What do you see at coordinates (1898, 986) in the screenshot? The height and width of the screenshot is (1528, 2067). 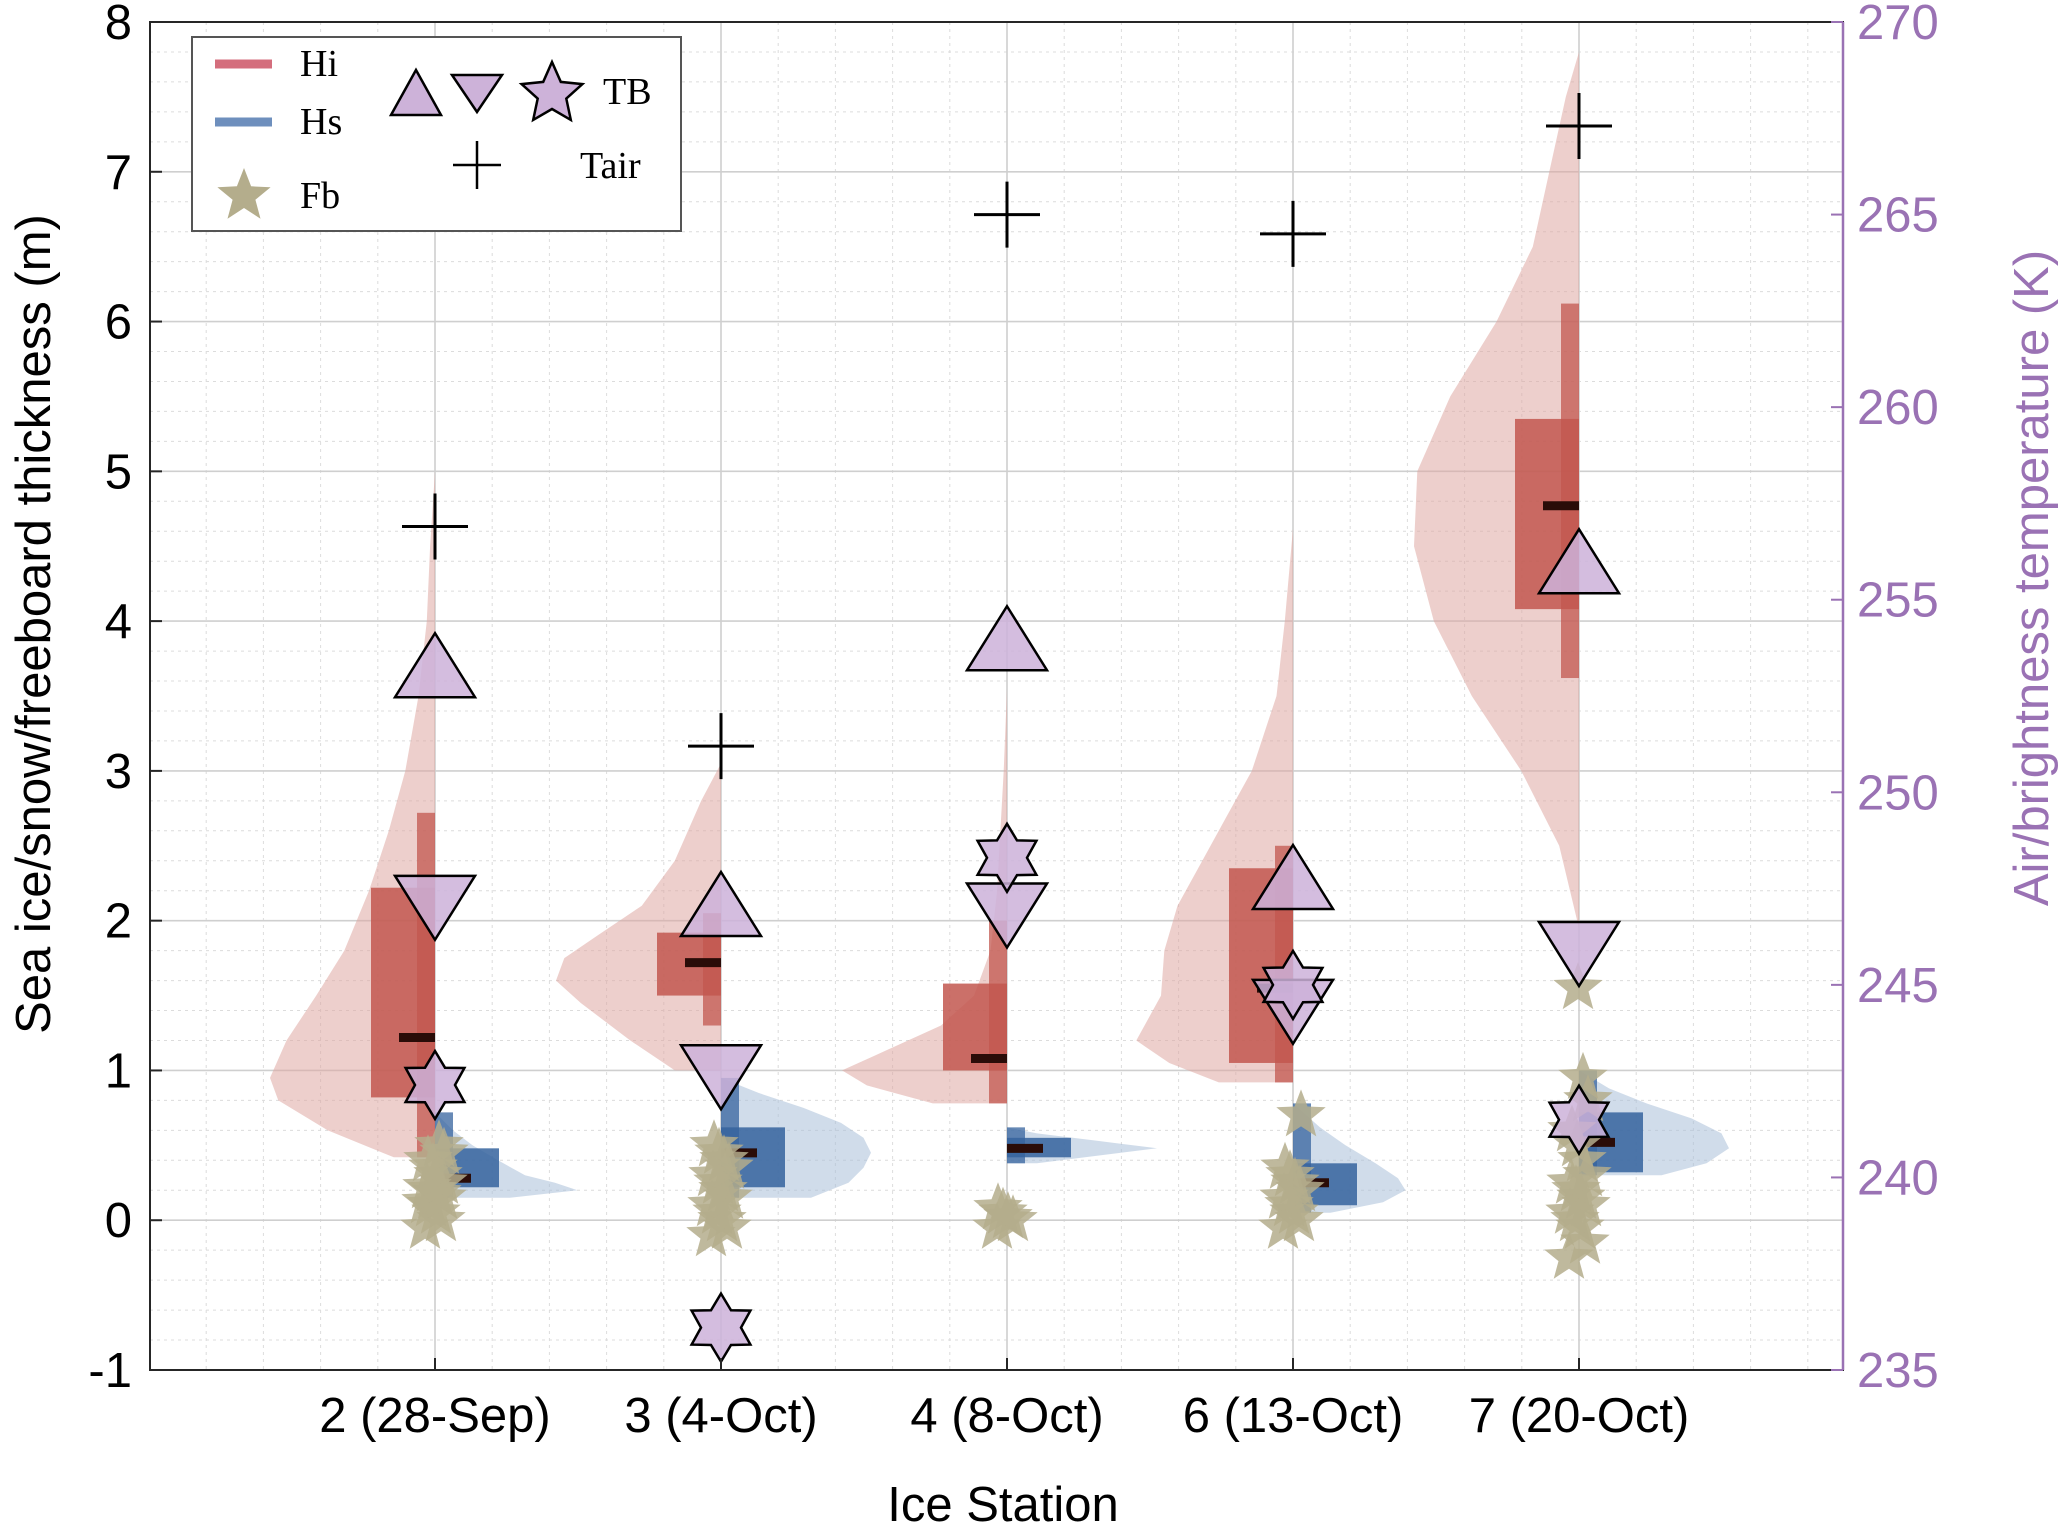 I see `right-tick-label: 245` at bounding box center [1898, 986].